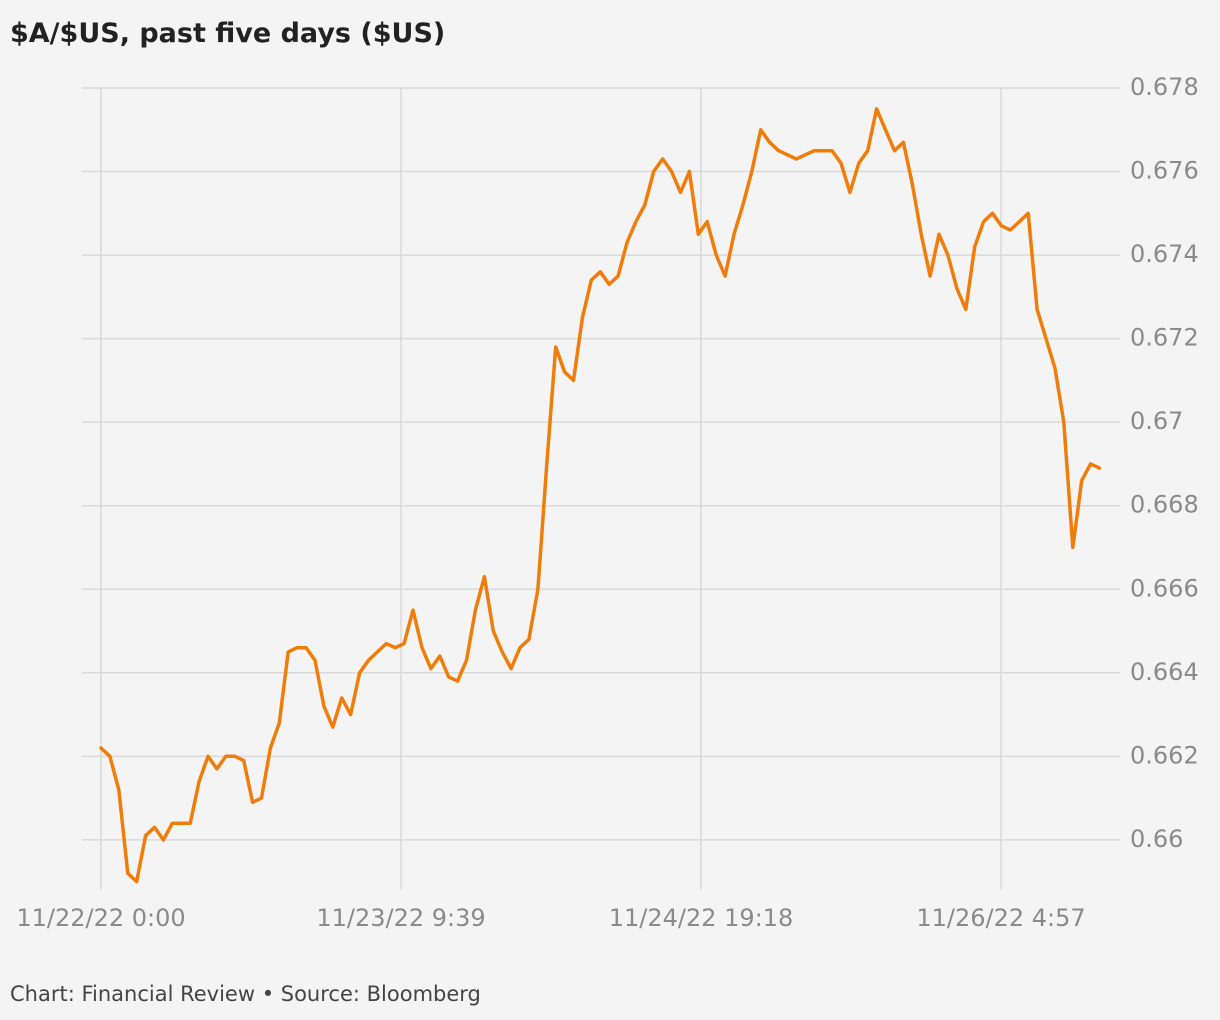 The height and width of the screenshot is (1020, 1220). What do you see at coordinates (1164, 588) in the screenshot?
I see `y-tick-label: 0.666` at bounding box center [1164, 588].